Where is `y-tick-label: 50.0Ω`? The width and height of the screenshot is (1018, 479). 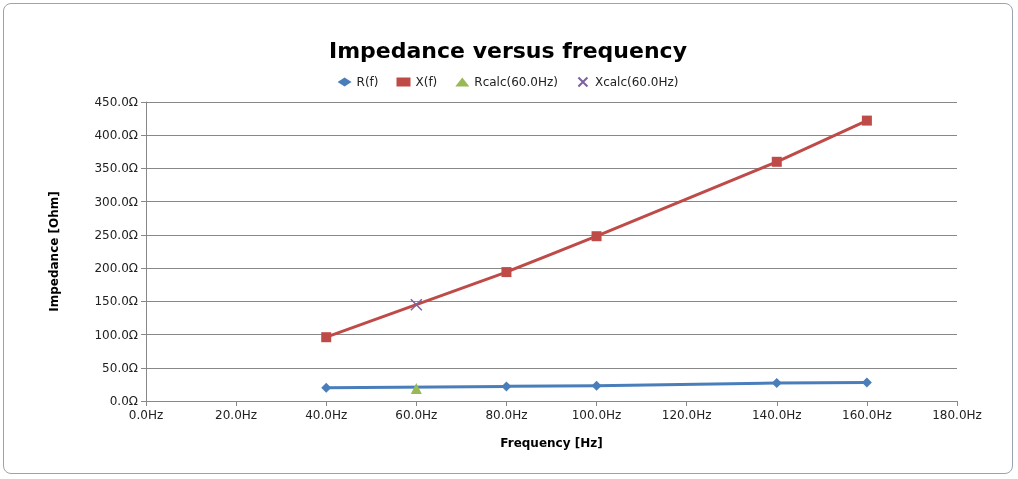 y-tick-label: 50.0Ω is located at coordinates (120, 367).